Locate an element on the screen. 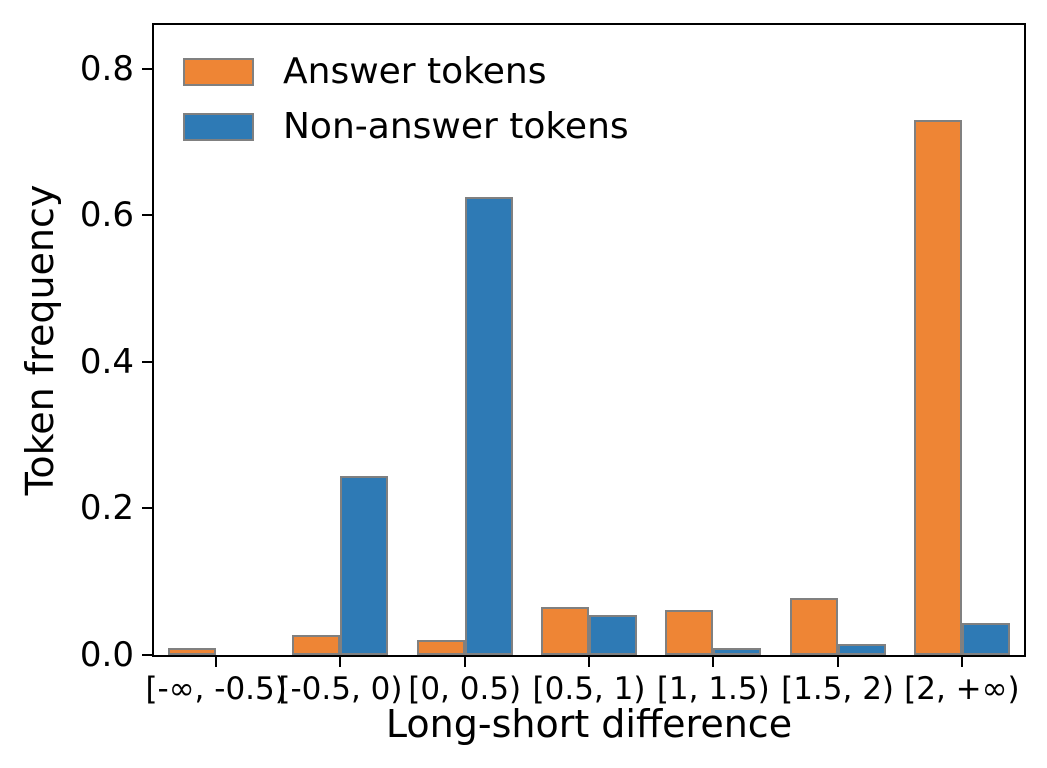  x-tick-label: [2, +∞) is located at coordinates (962, 689).